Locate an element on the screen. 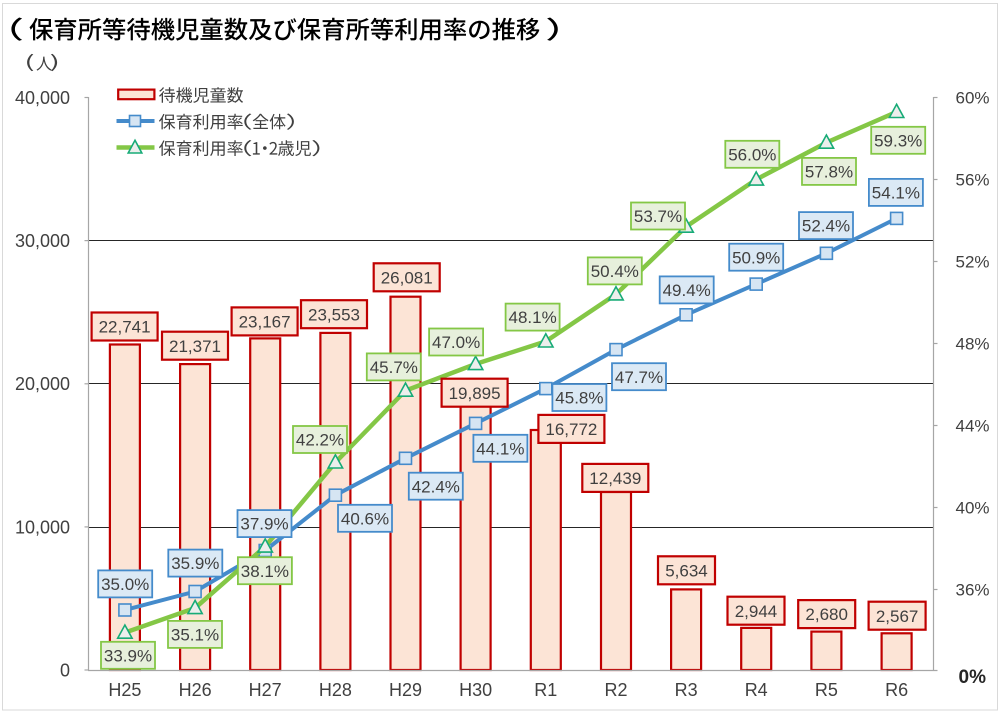 The height and width of the screenshot is (719, 1000). svg-text: 47.0% is located at coordinates (456, 342).